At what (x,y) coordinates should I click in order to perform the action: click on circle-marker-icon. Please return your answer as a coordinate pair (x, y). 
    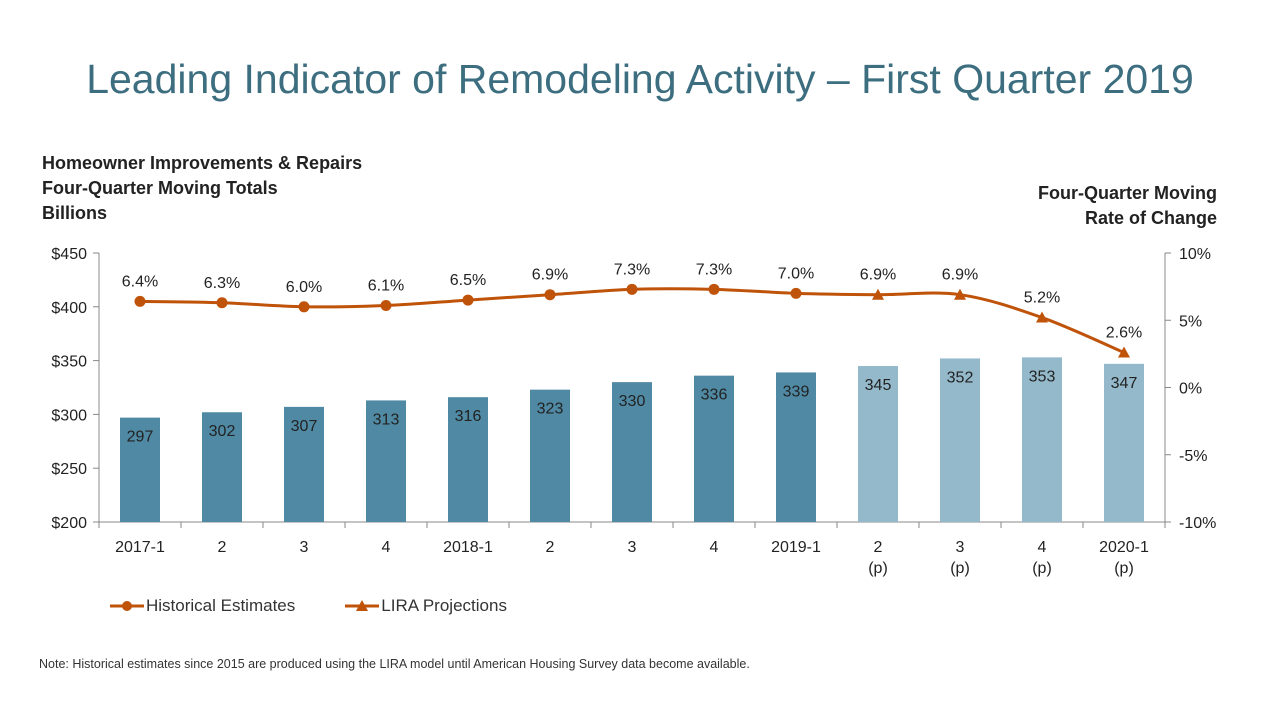
    Looking at the image, I should click on (127, 606).